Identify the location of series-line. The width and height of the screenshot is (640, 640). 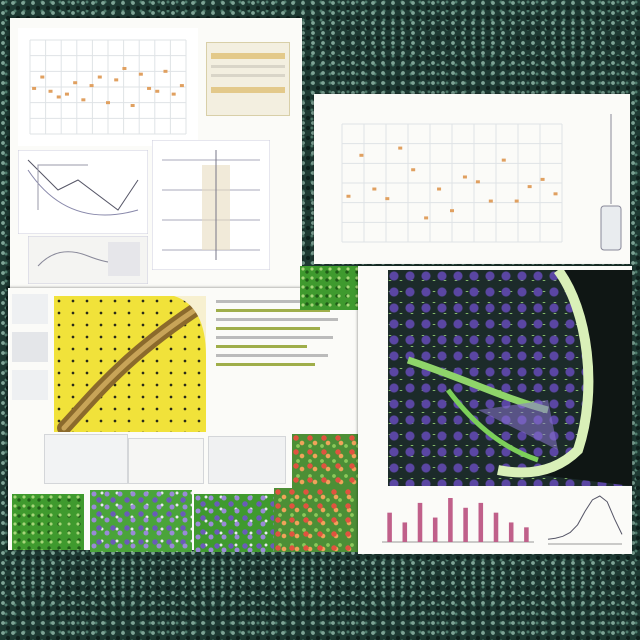
(585, 517).